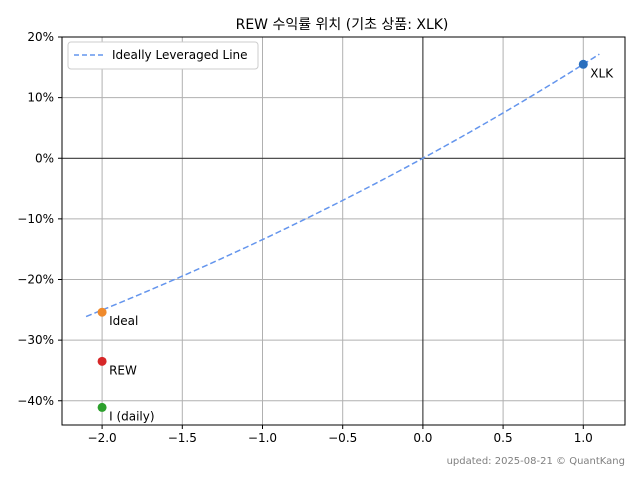 Image resolution: width=640 pixels, height=480 pixels. I want to click on y-tick-label: 0%, so click(44, 158).